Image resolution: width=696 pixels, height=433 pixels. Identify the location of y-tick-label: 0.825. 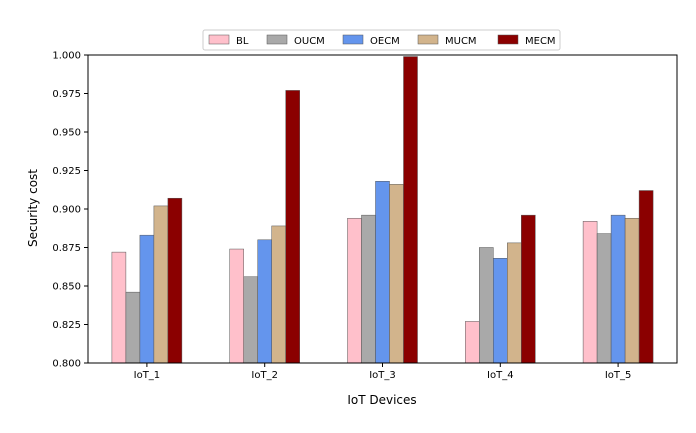
(66, 325).